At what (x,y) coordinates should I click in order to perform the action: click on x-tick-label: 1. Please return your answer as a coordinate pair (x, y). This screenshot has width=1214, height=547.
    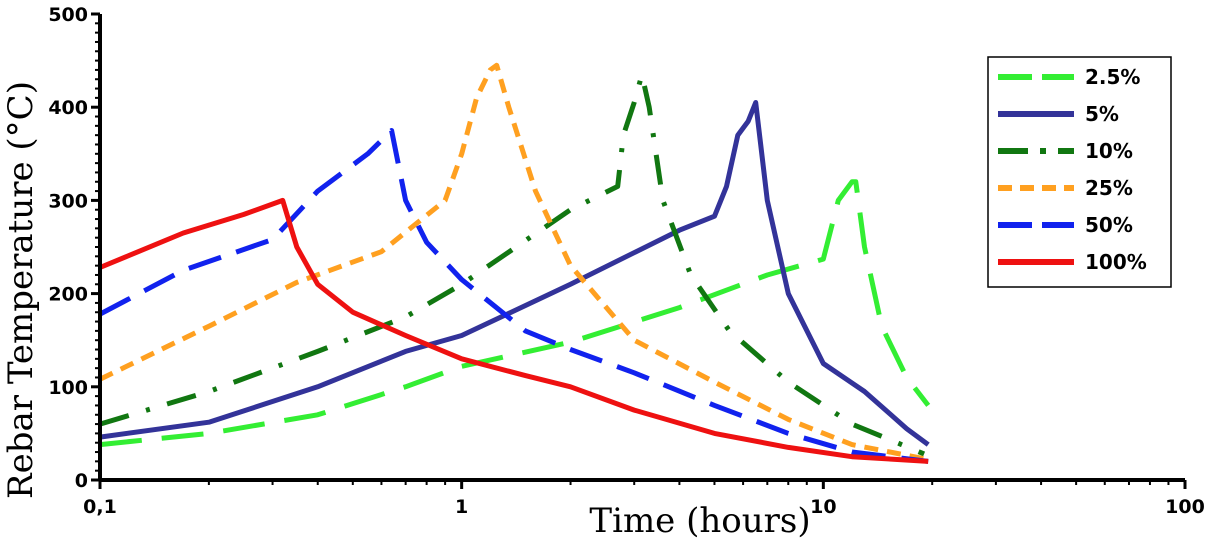
    Looking at the image, I should click on (461, 507).